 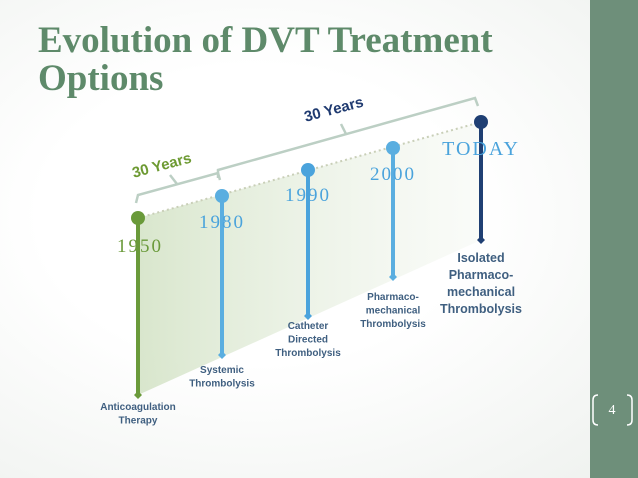 I want to click on milestone-label: Anticoagulation, so click(x=138, y=407).